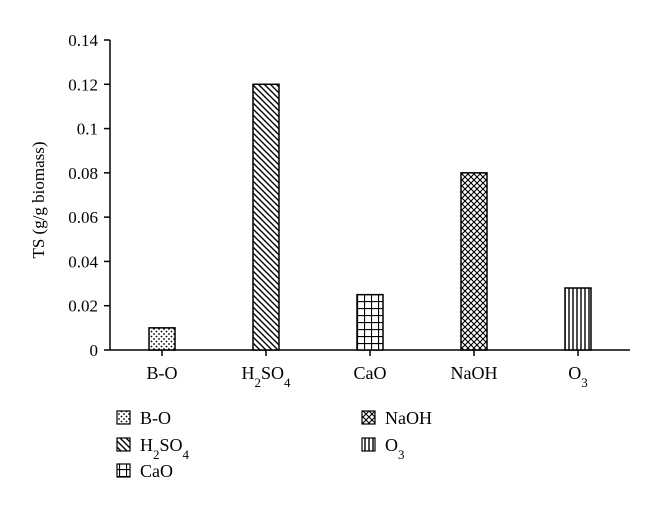 The image size is (660, 513). What do you see at coordinates (274, 444) in the screenshot?
I see `legend: B-O NaOH H2SO4 O3 CaO` at bounding box center [274, 444].